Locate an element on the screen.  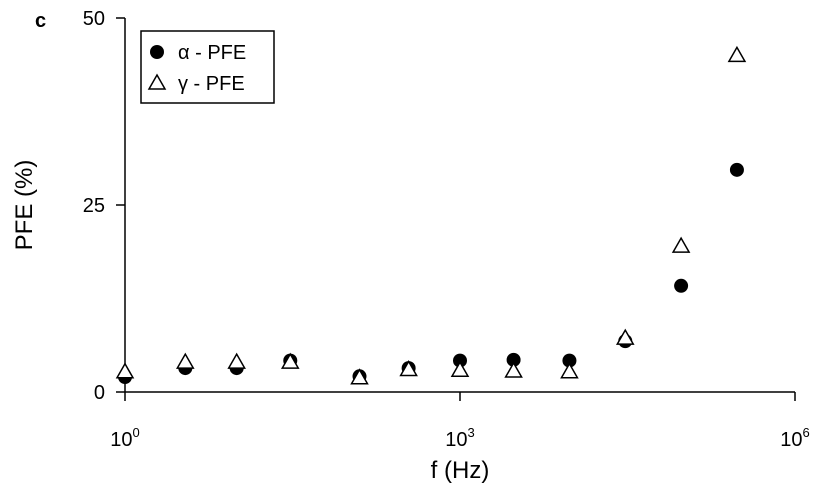
x-tick-label: 10³ is located at coordinates (459, 438).